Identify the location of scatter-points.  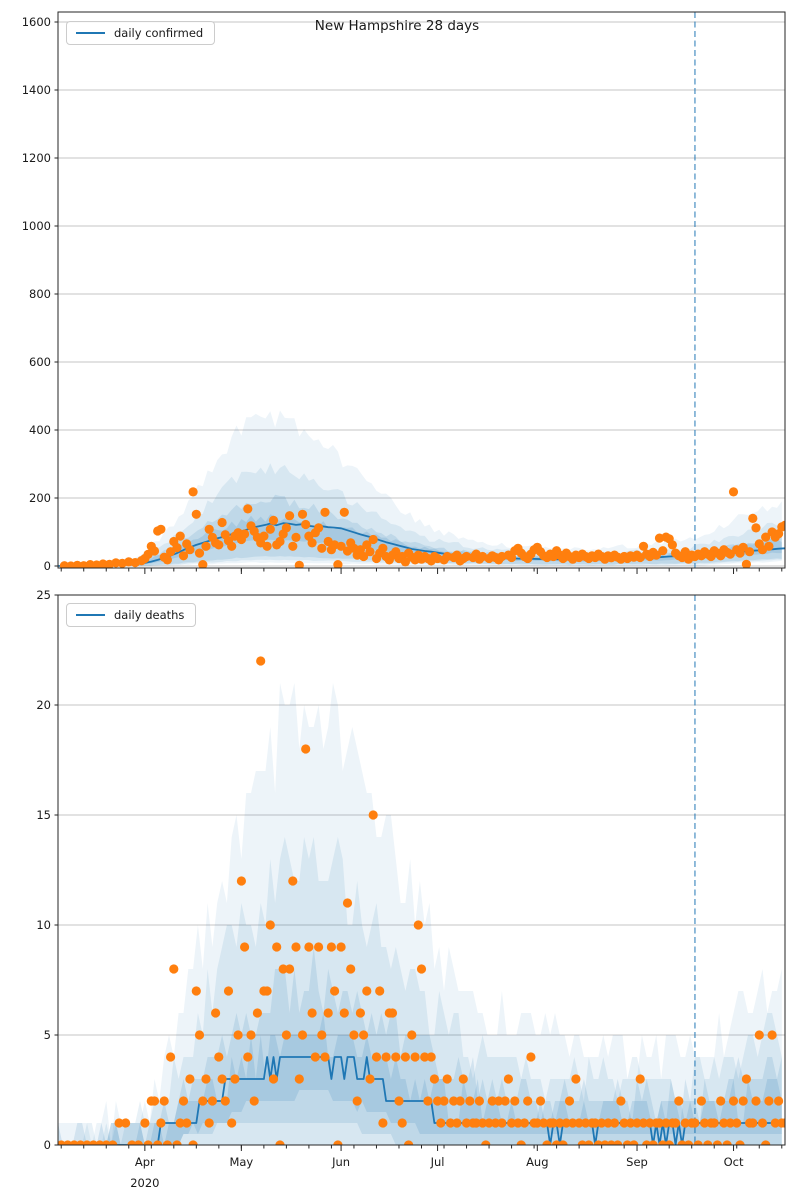
(422, 527).